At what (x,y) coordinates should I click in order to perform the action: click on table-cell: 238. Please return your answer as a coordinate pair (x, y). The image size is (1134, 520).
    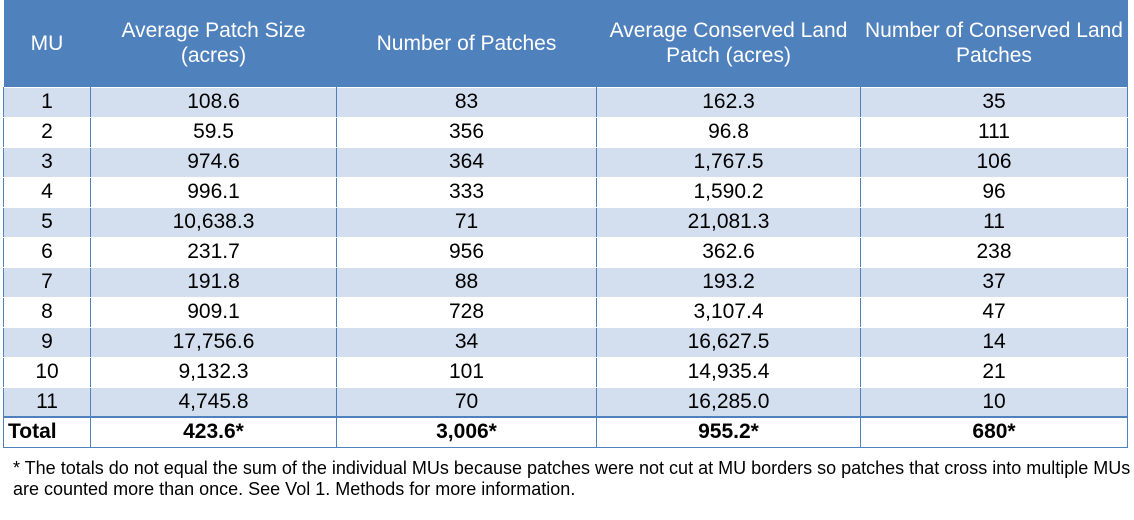
    Looking at the image, I should click on (994, 252).